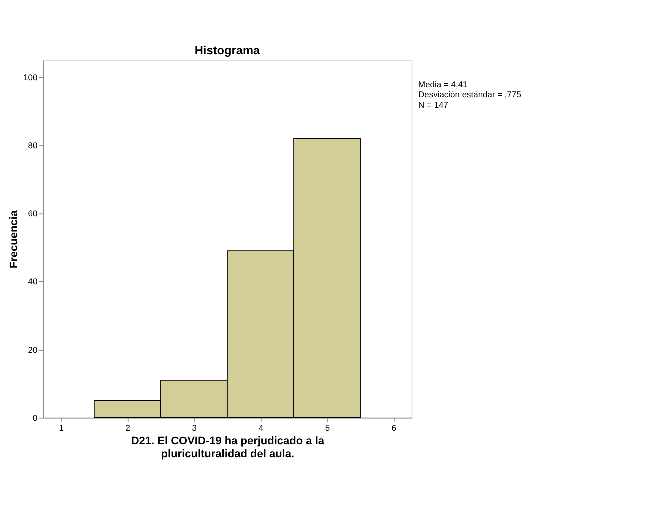 The height and width of the screenshot is (519, 649). I want to click on x-tick-label: 3, so click(195, 428).